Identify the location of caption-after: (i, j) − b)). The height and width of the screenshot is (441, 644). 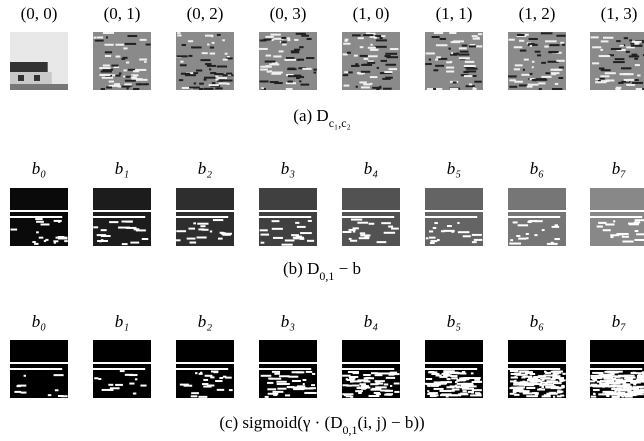
(391, 422).